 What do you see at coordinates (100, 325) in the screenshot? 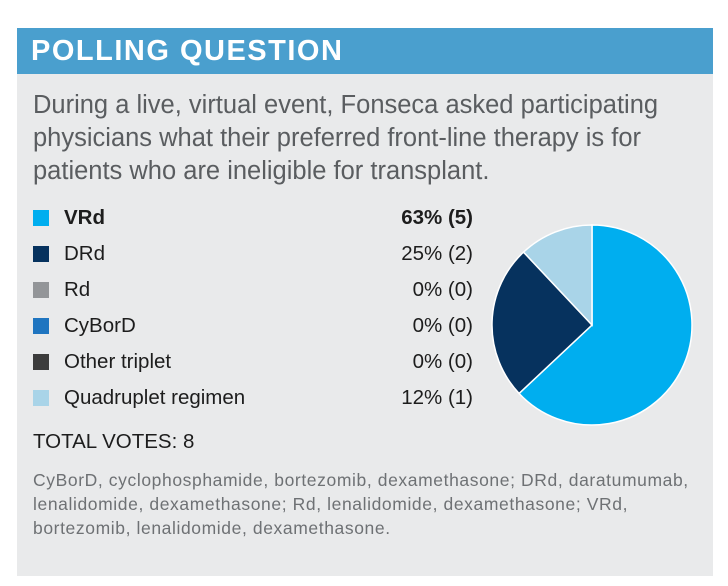
I see `legend-label: CyBorD` at bounding box center [100, 325].